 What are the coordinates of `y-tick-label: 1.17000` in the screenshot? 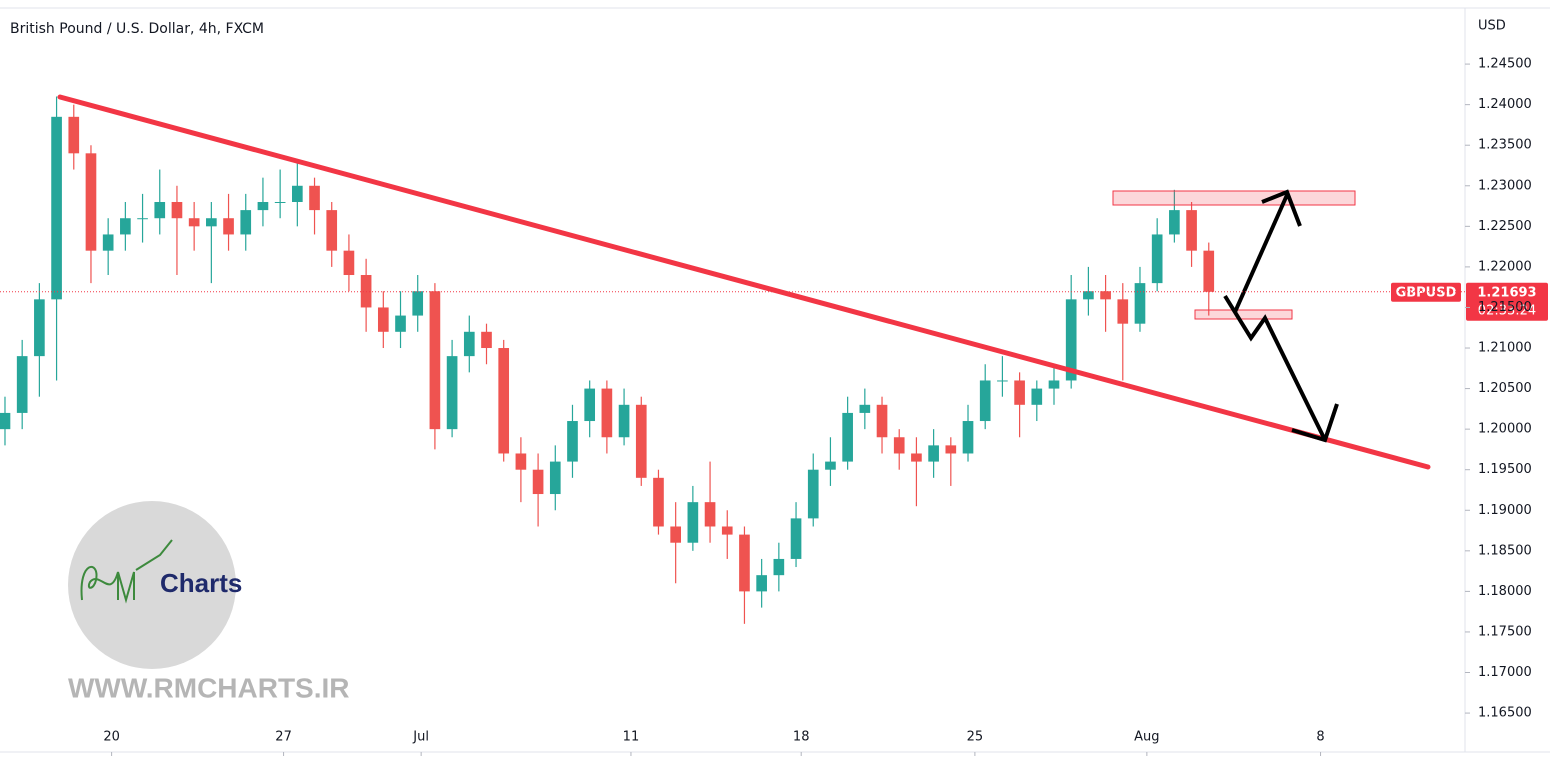 It's located at (1505, 672).